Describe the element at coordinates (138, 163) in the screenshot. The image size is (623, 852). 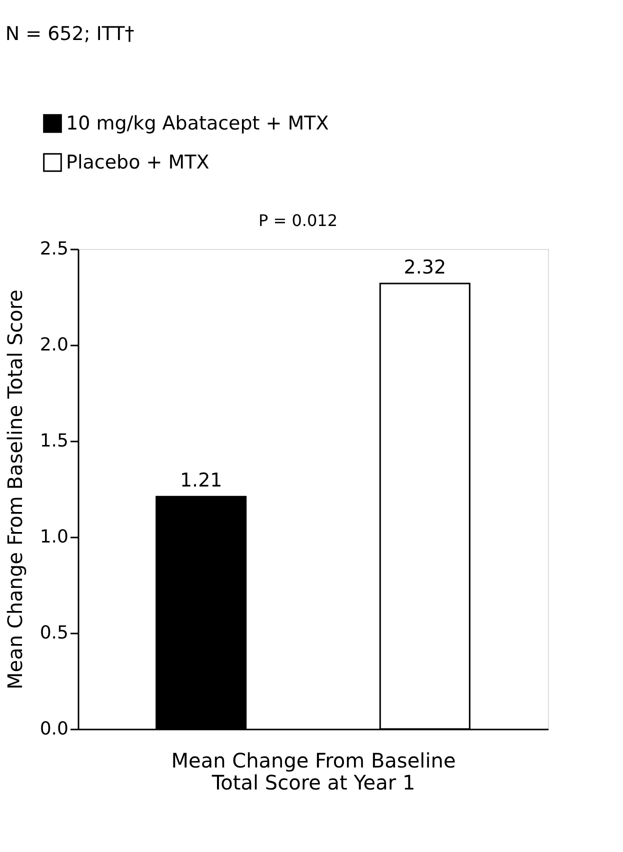
I see `legend-label: Placebo + MTX` at that location.